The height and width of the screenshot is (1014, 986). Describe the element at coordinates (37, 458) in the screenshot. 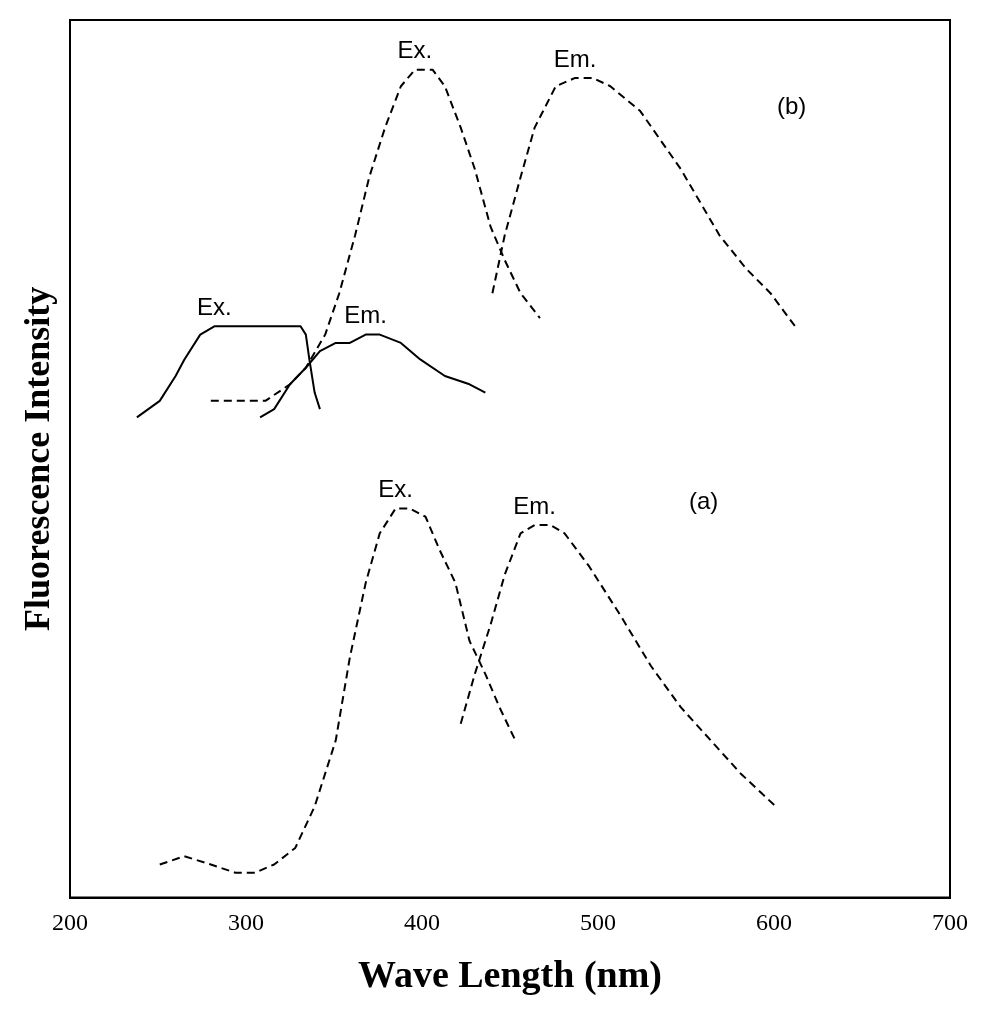

I see `y-axis-title: Fluorescence Intensity` at that location.